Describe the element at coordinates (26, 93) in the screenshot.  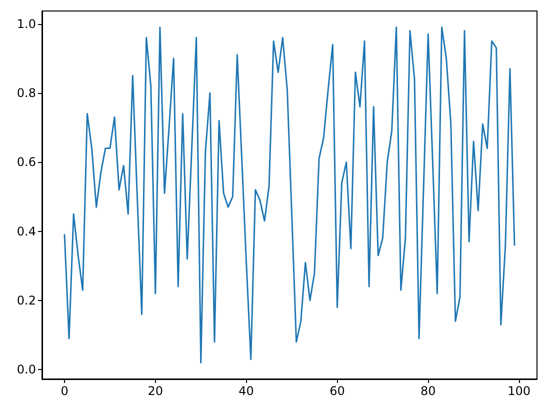
I see `y-tick-label: 0.8` at that location.